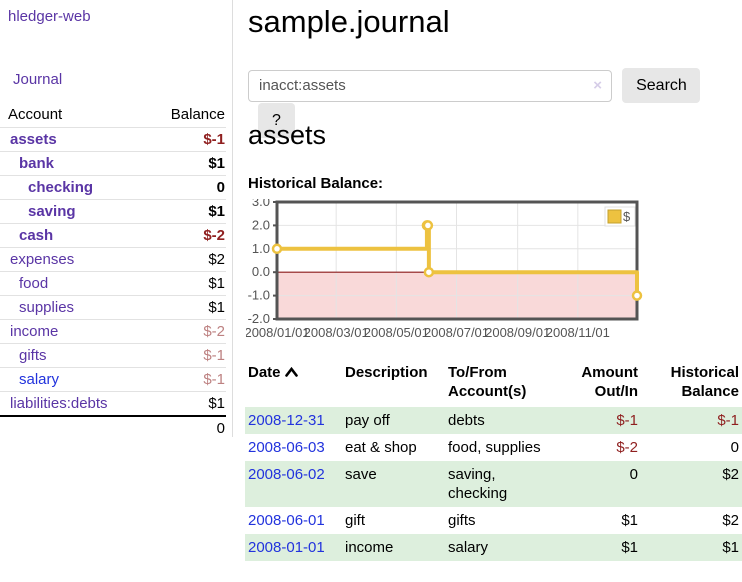 This screenshot has height=582, width=742. Describe the element at coordinates (597, 85) in the screenshot. I see `clear-search-icon: ×` at that location.